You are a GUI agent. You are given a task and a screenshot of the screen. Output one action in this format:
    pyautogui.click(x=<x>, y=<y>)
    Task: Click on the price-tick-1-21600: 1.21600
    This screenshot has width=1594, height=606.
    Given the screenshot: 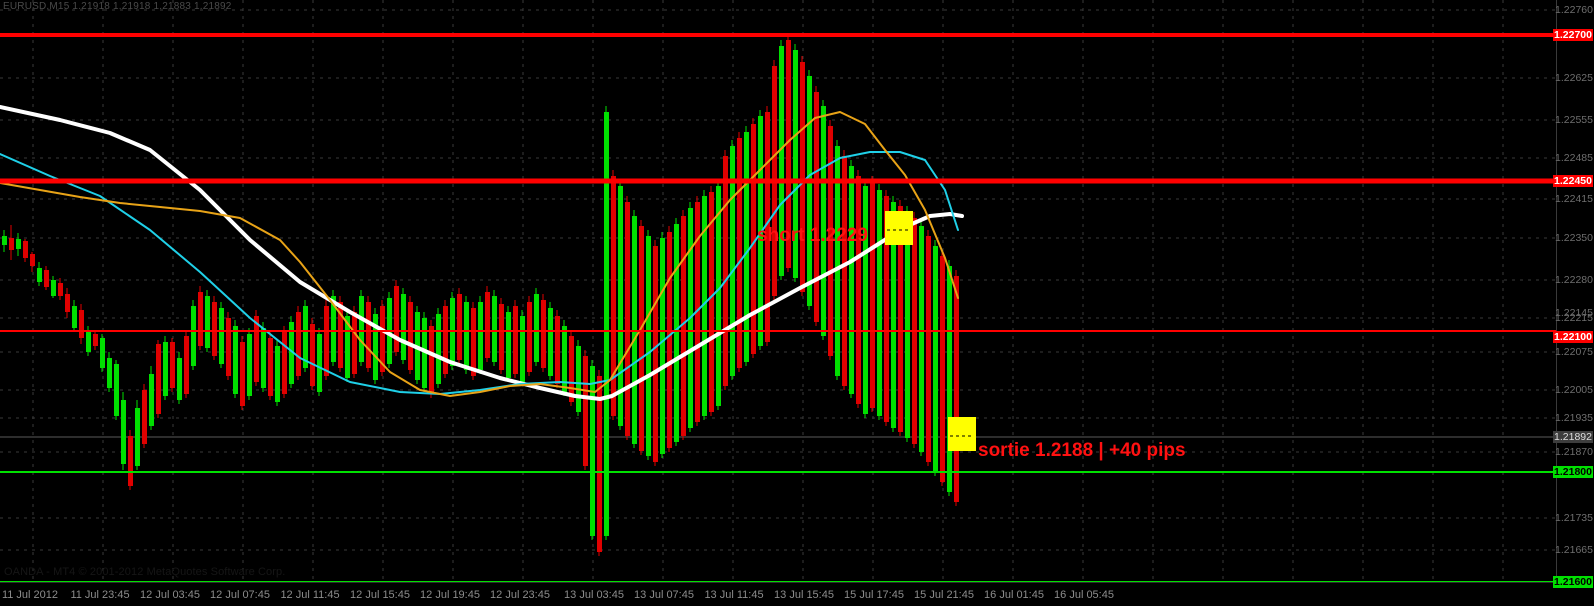 What is the action you would take?
    pyautogui.click(x=1573, y=582)
    